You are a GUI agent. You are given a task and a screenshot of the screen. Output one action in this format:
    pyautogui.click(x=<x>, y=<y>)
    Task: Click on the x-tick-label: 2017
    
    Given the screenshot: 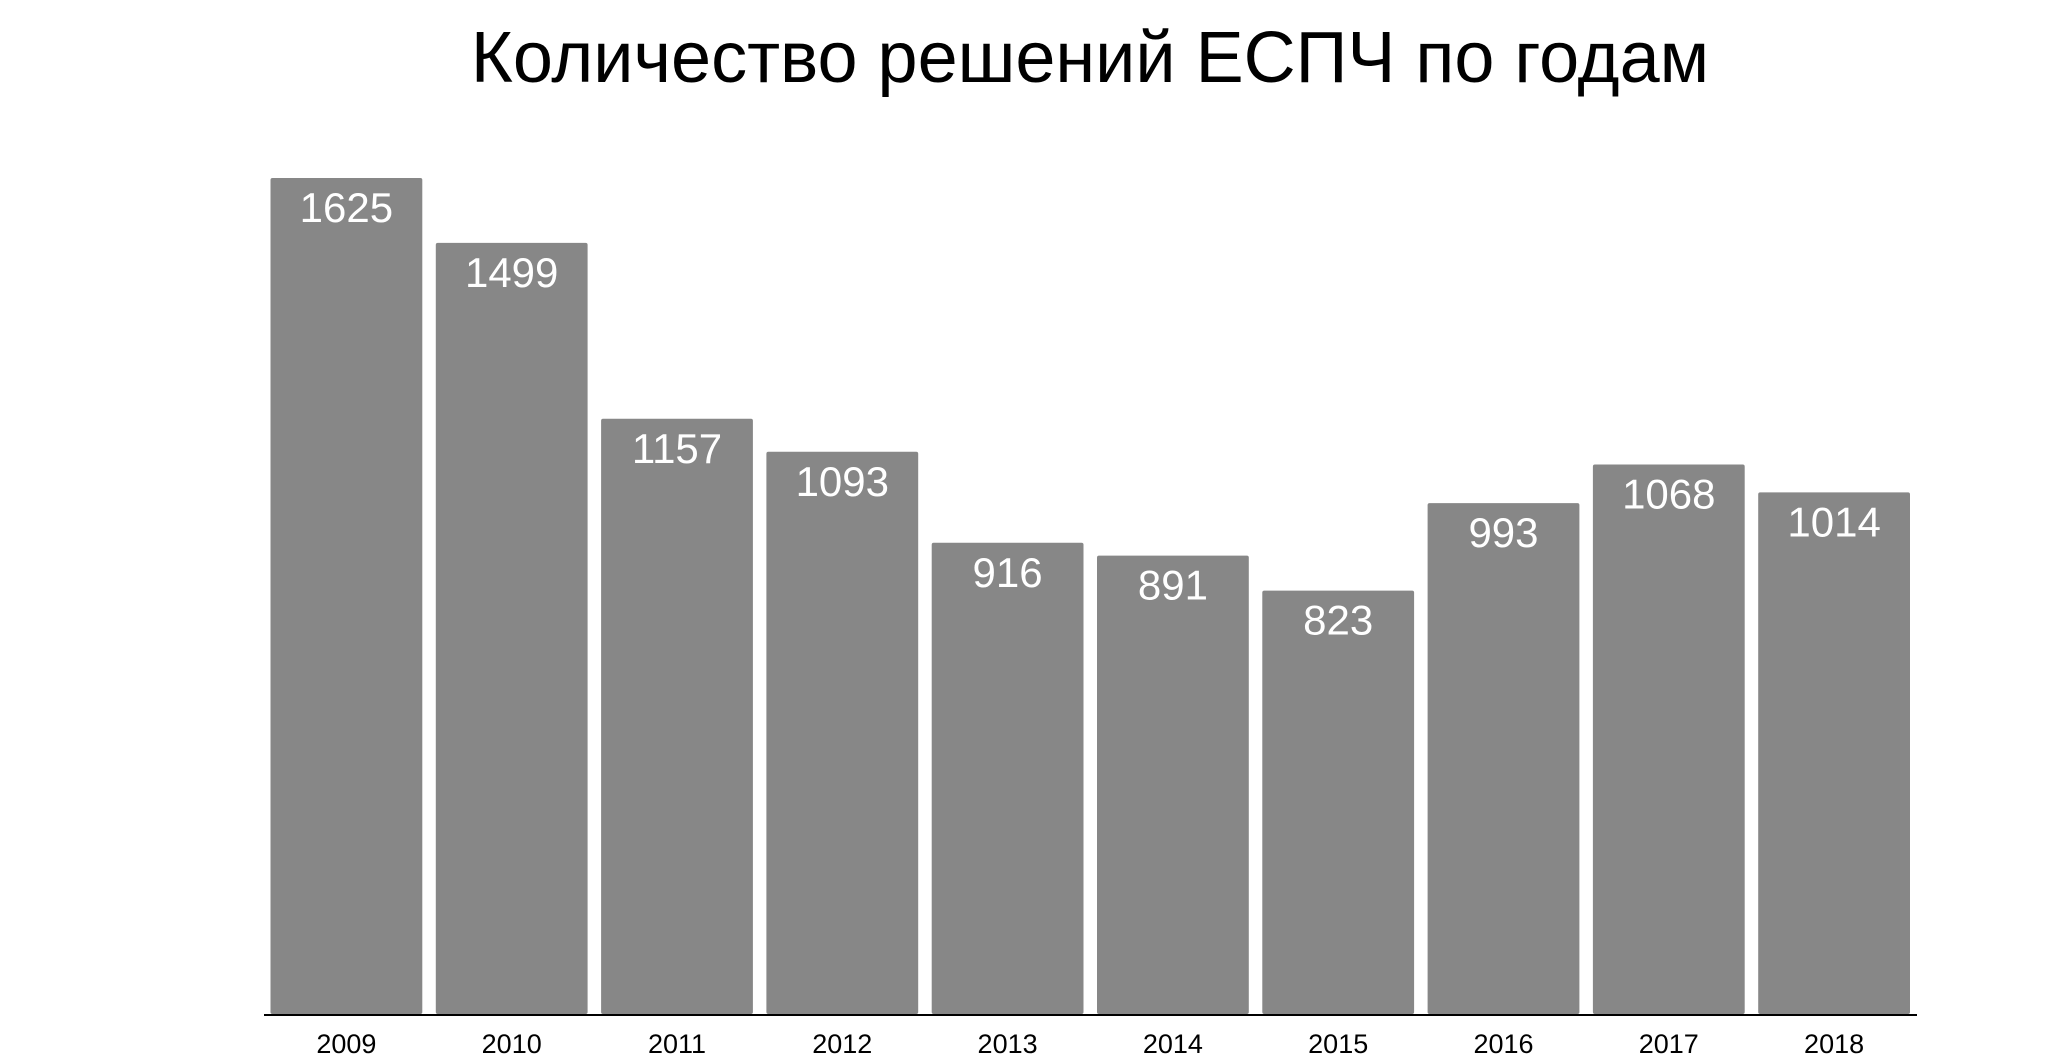 What is the action you would take?
    pyautogui.click(x=1669, y=1044)
    